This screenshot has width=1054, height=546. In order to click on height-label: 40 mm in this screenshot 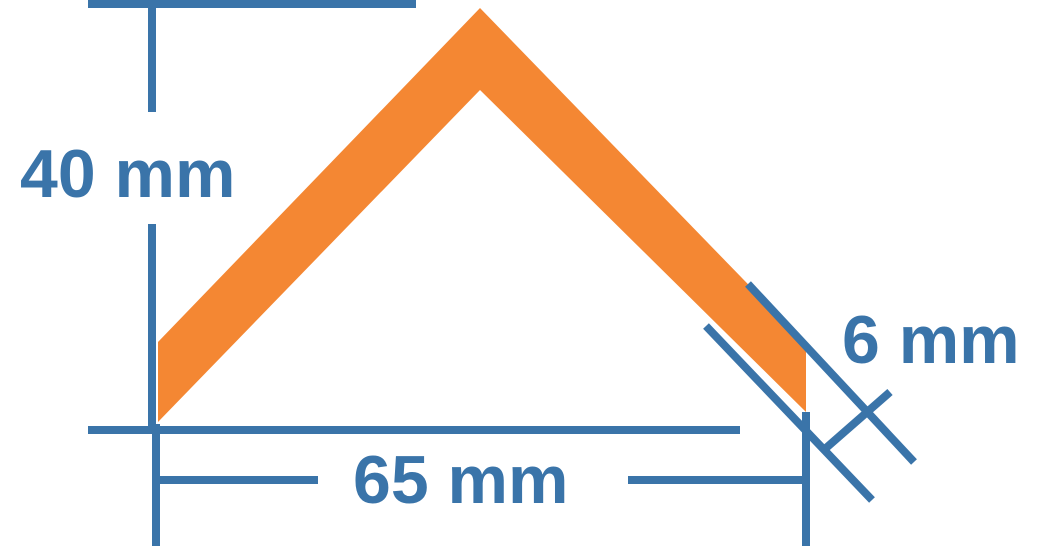, I will do `click(128, 174)`.